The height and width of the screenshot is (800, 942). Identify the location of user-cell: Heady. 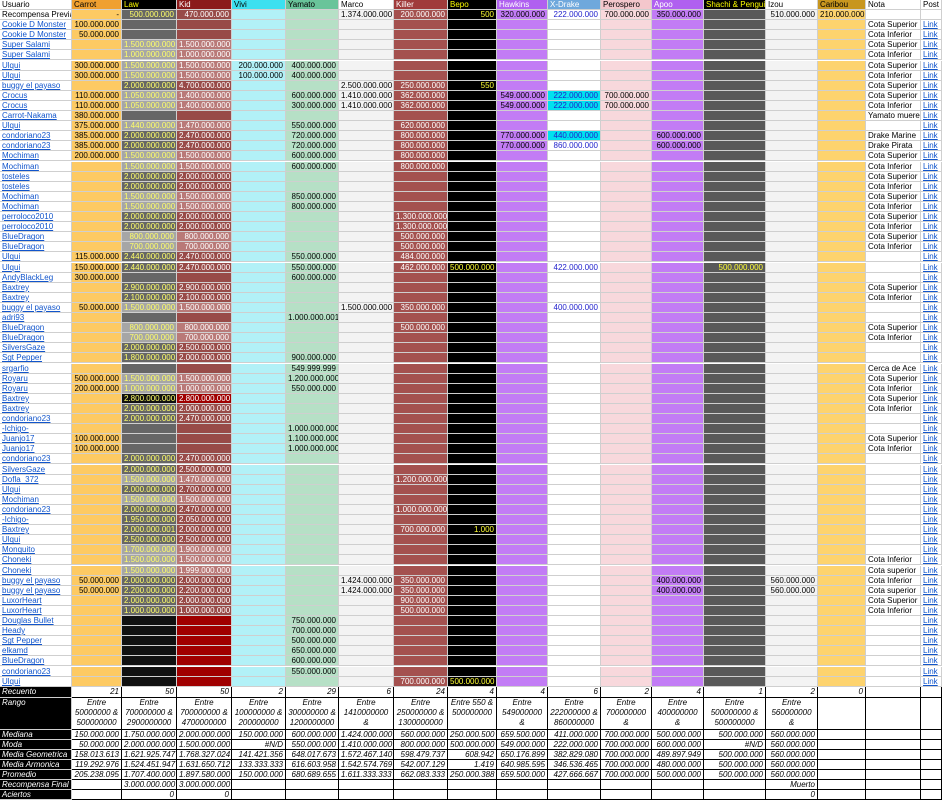
(36, 631).